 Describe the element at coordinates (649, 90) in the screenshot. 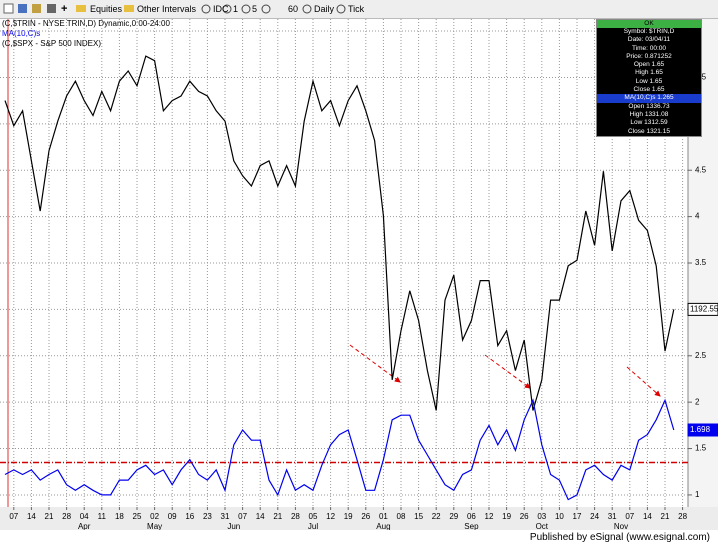

I see `data-window-row: Close 1.65` at that location.